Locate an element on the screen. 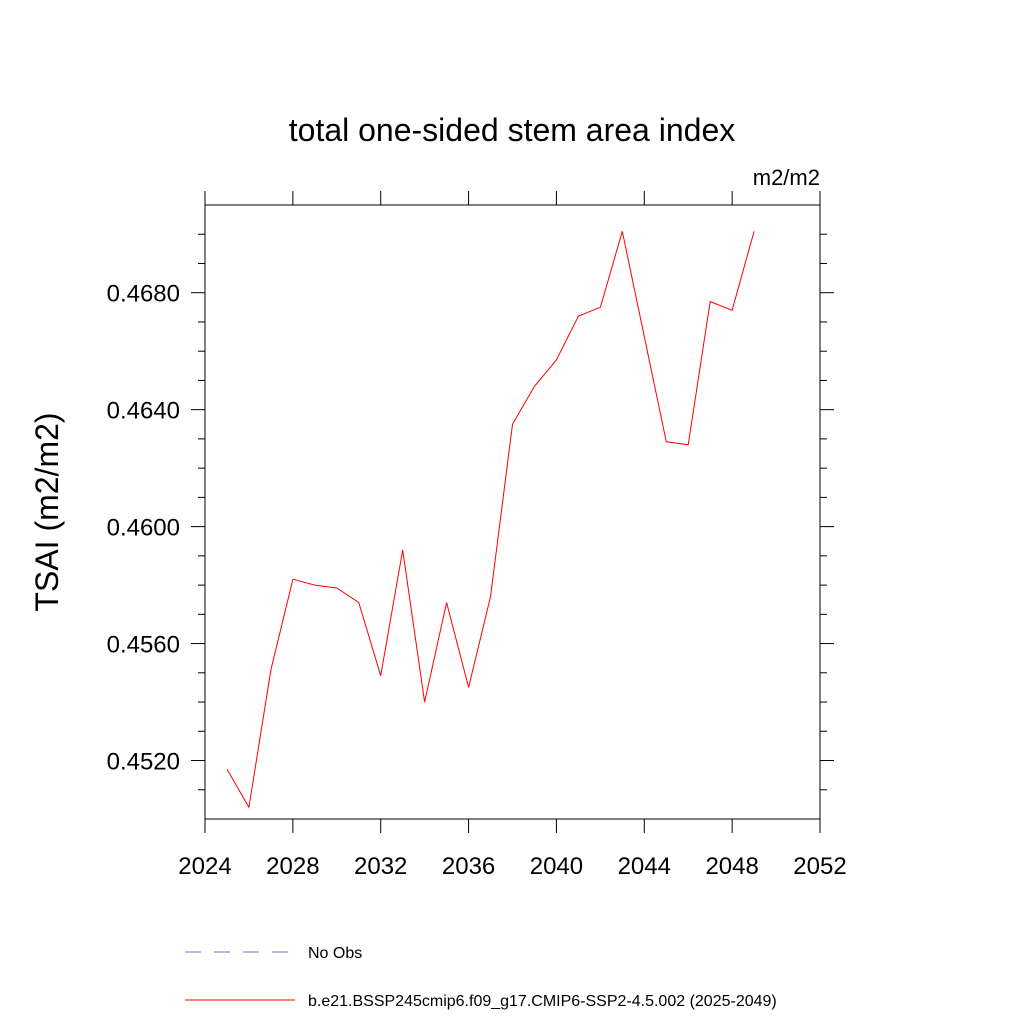  legend-label: No Obs is located at coordinates (335, 953).